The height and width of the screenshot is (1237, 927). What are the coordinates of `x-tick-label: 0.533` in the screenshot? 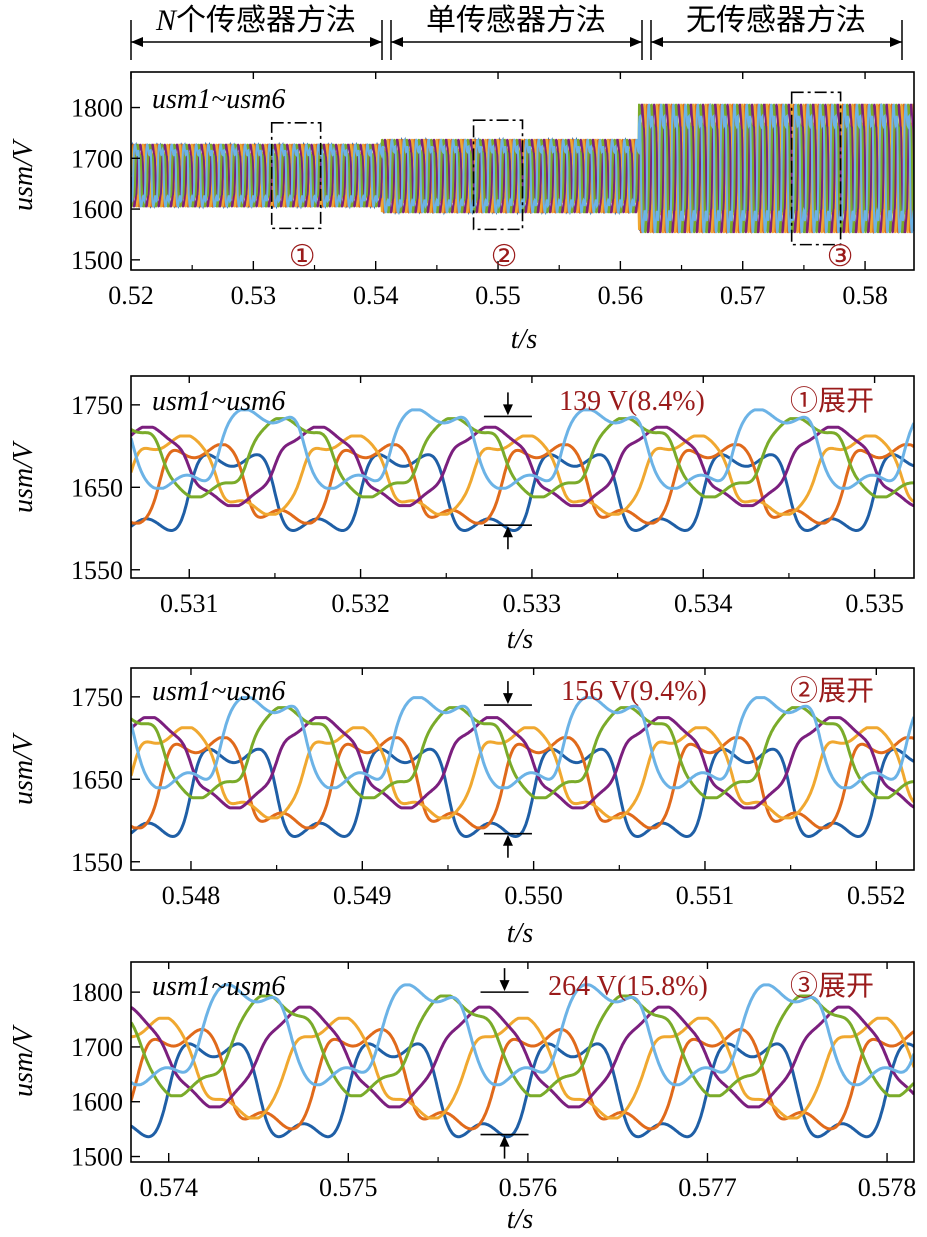 It's located at (532, 603).